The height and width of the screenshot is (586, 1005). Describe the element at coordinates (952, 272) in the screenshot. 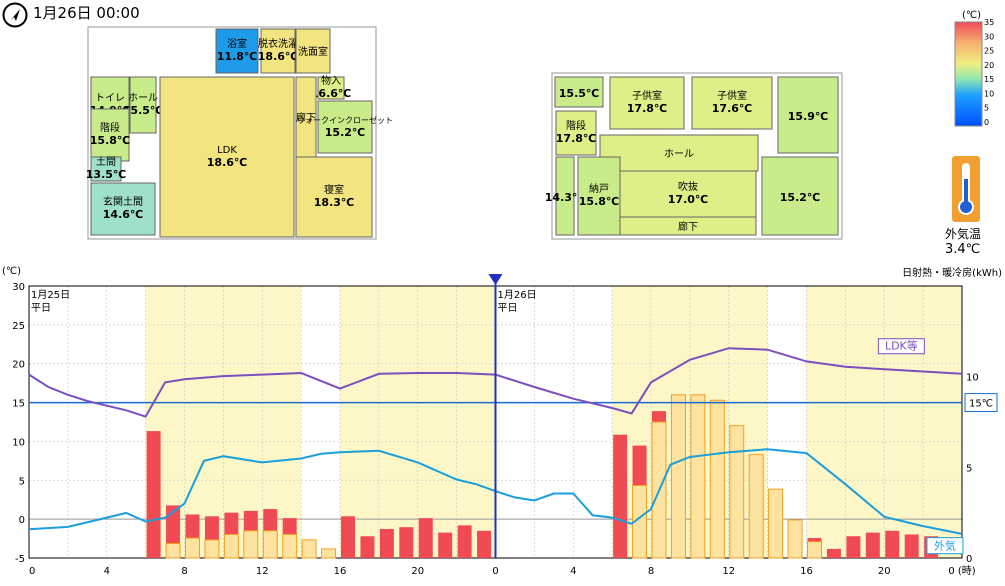

I see `y-right-title: 日射熱・暖冷房(kWh)` at that location.